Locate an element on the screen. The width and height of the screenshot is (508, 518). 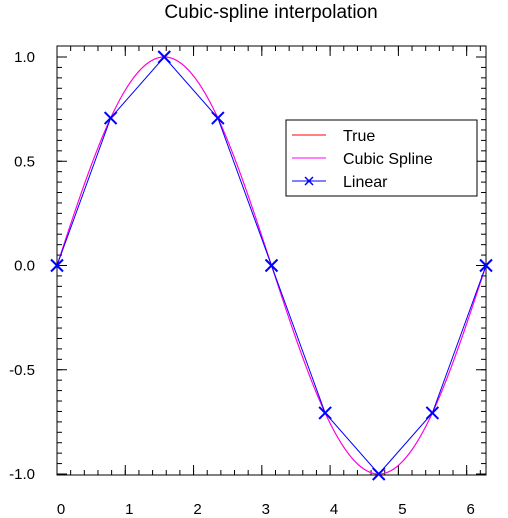
y-tick-label: -0.5 is located at coordinates (22, 370).